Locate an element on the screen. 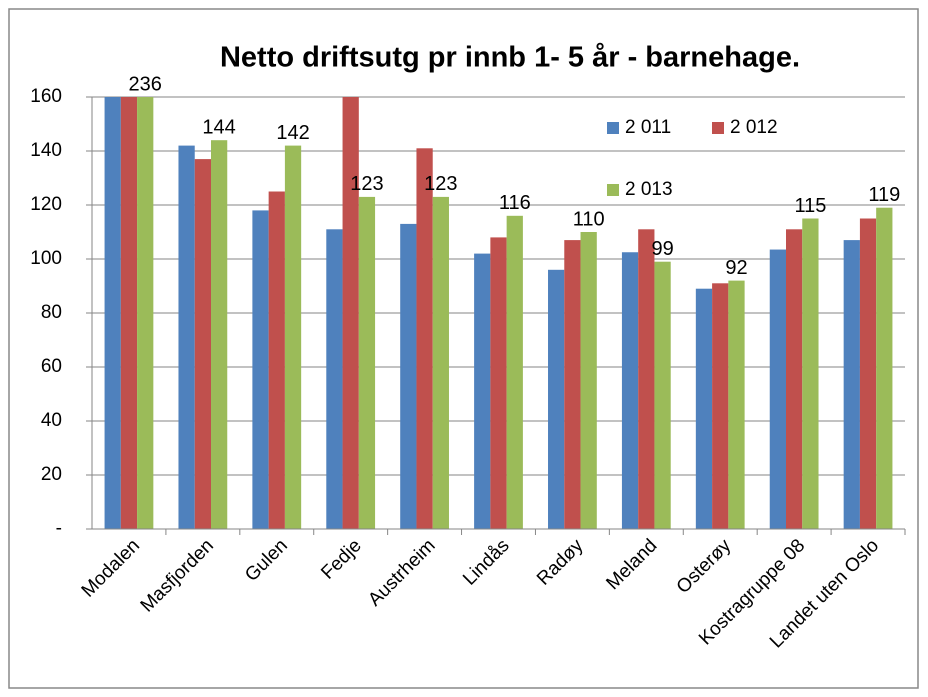  legend-label: 2 013 is located at coordinates (649, 189).